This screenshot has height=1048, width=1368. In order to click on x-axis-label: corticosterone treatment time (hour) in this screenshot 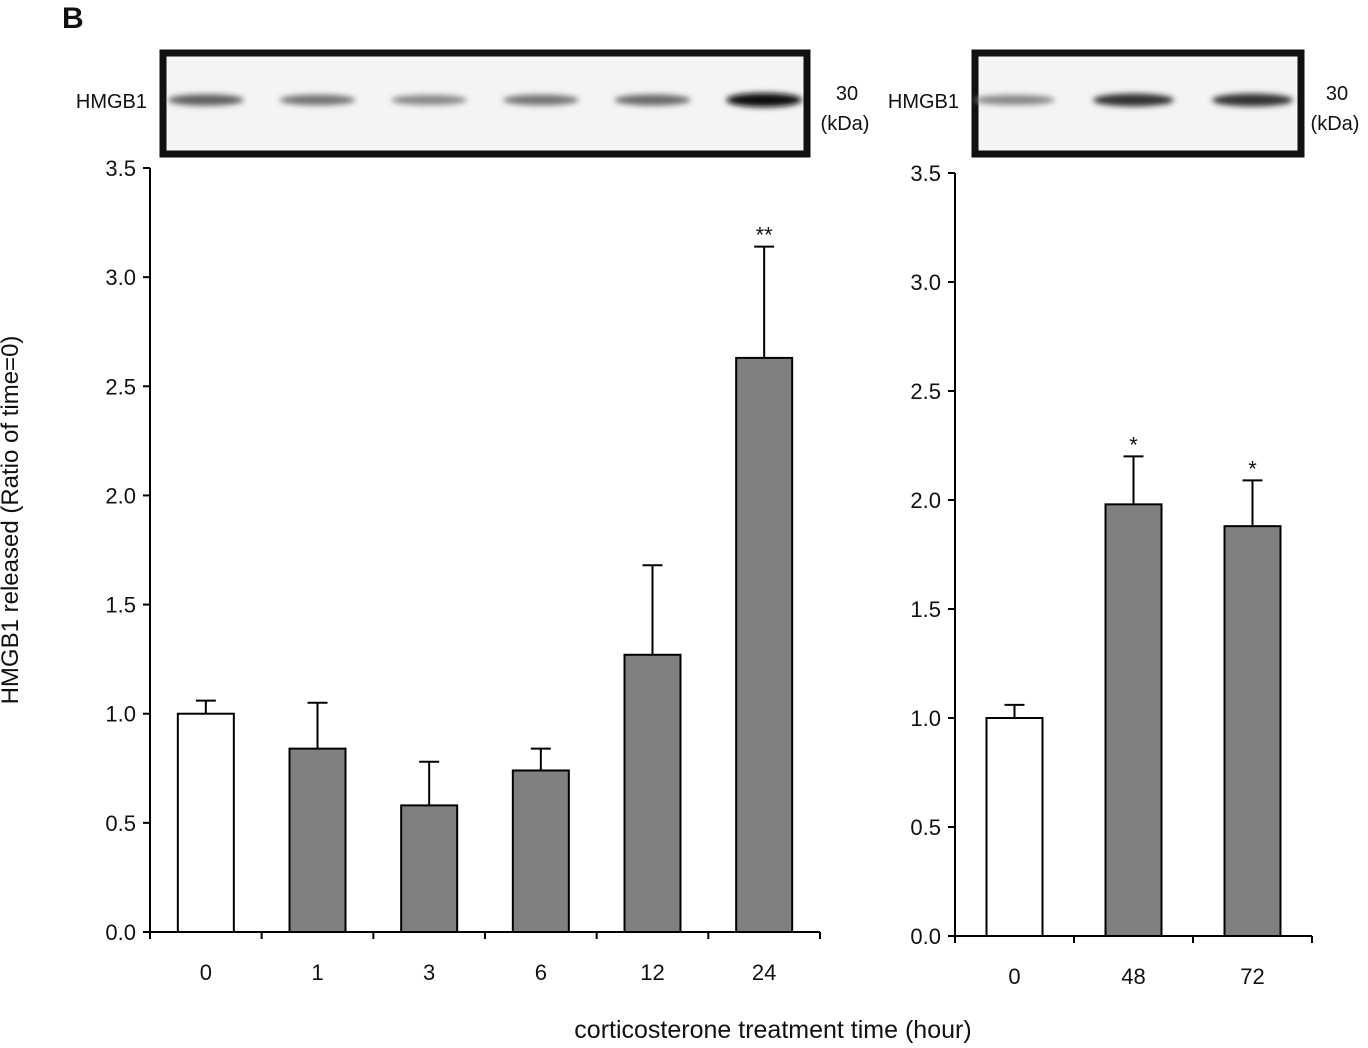, I will do `click(772, 1030)`.